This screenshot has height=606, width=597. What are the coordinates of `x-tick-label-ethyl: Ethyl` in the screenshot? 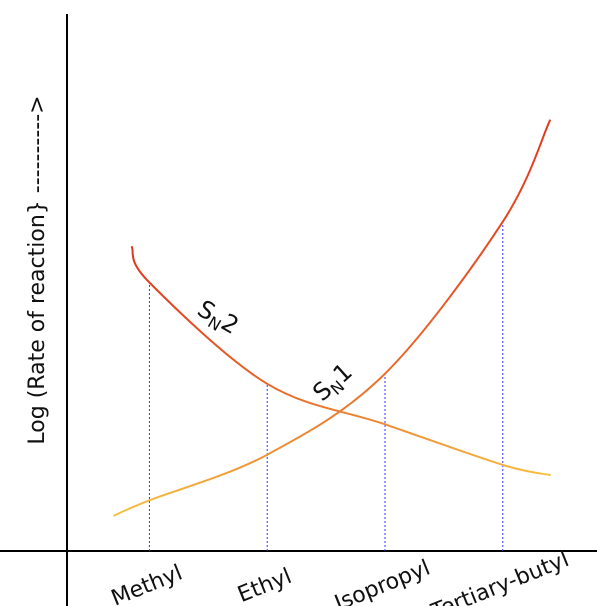 It's located at (264, 585).